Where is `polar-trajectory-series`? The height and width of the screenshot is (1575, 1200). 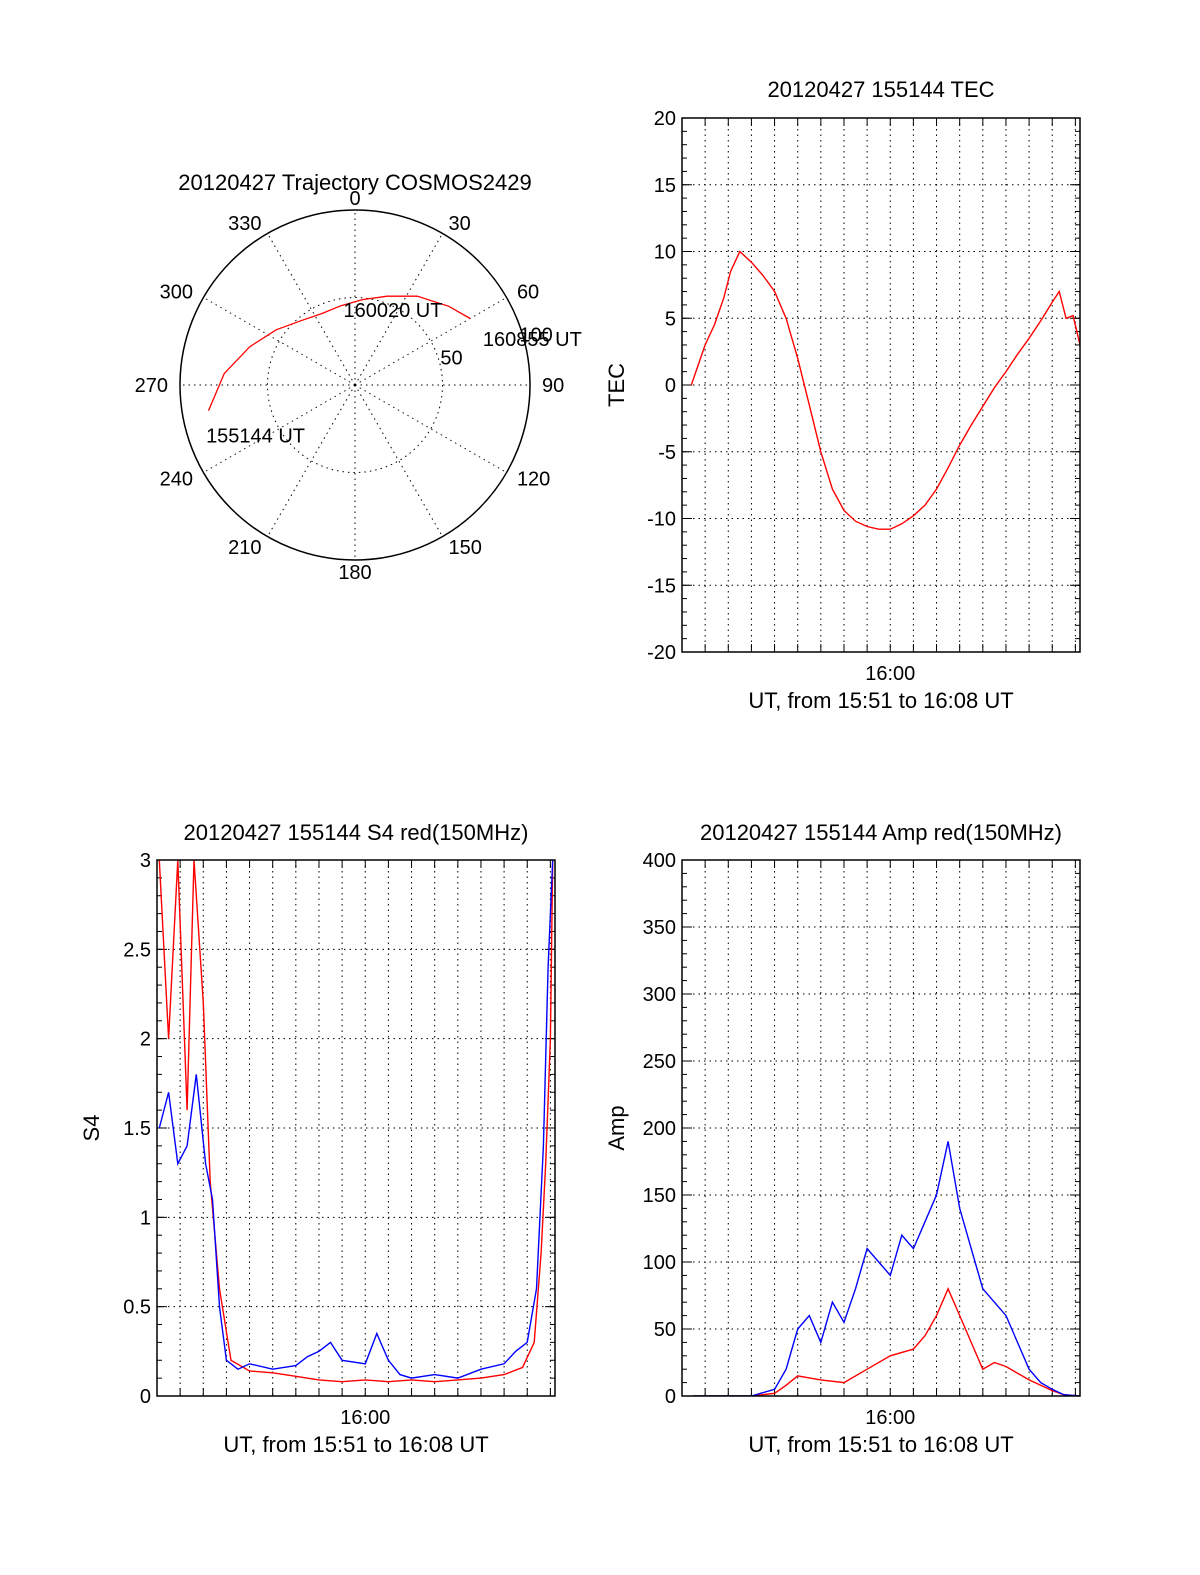
polar-trajectory-series is located at coordinates (339, 353).